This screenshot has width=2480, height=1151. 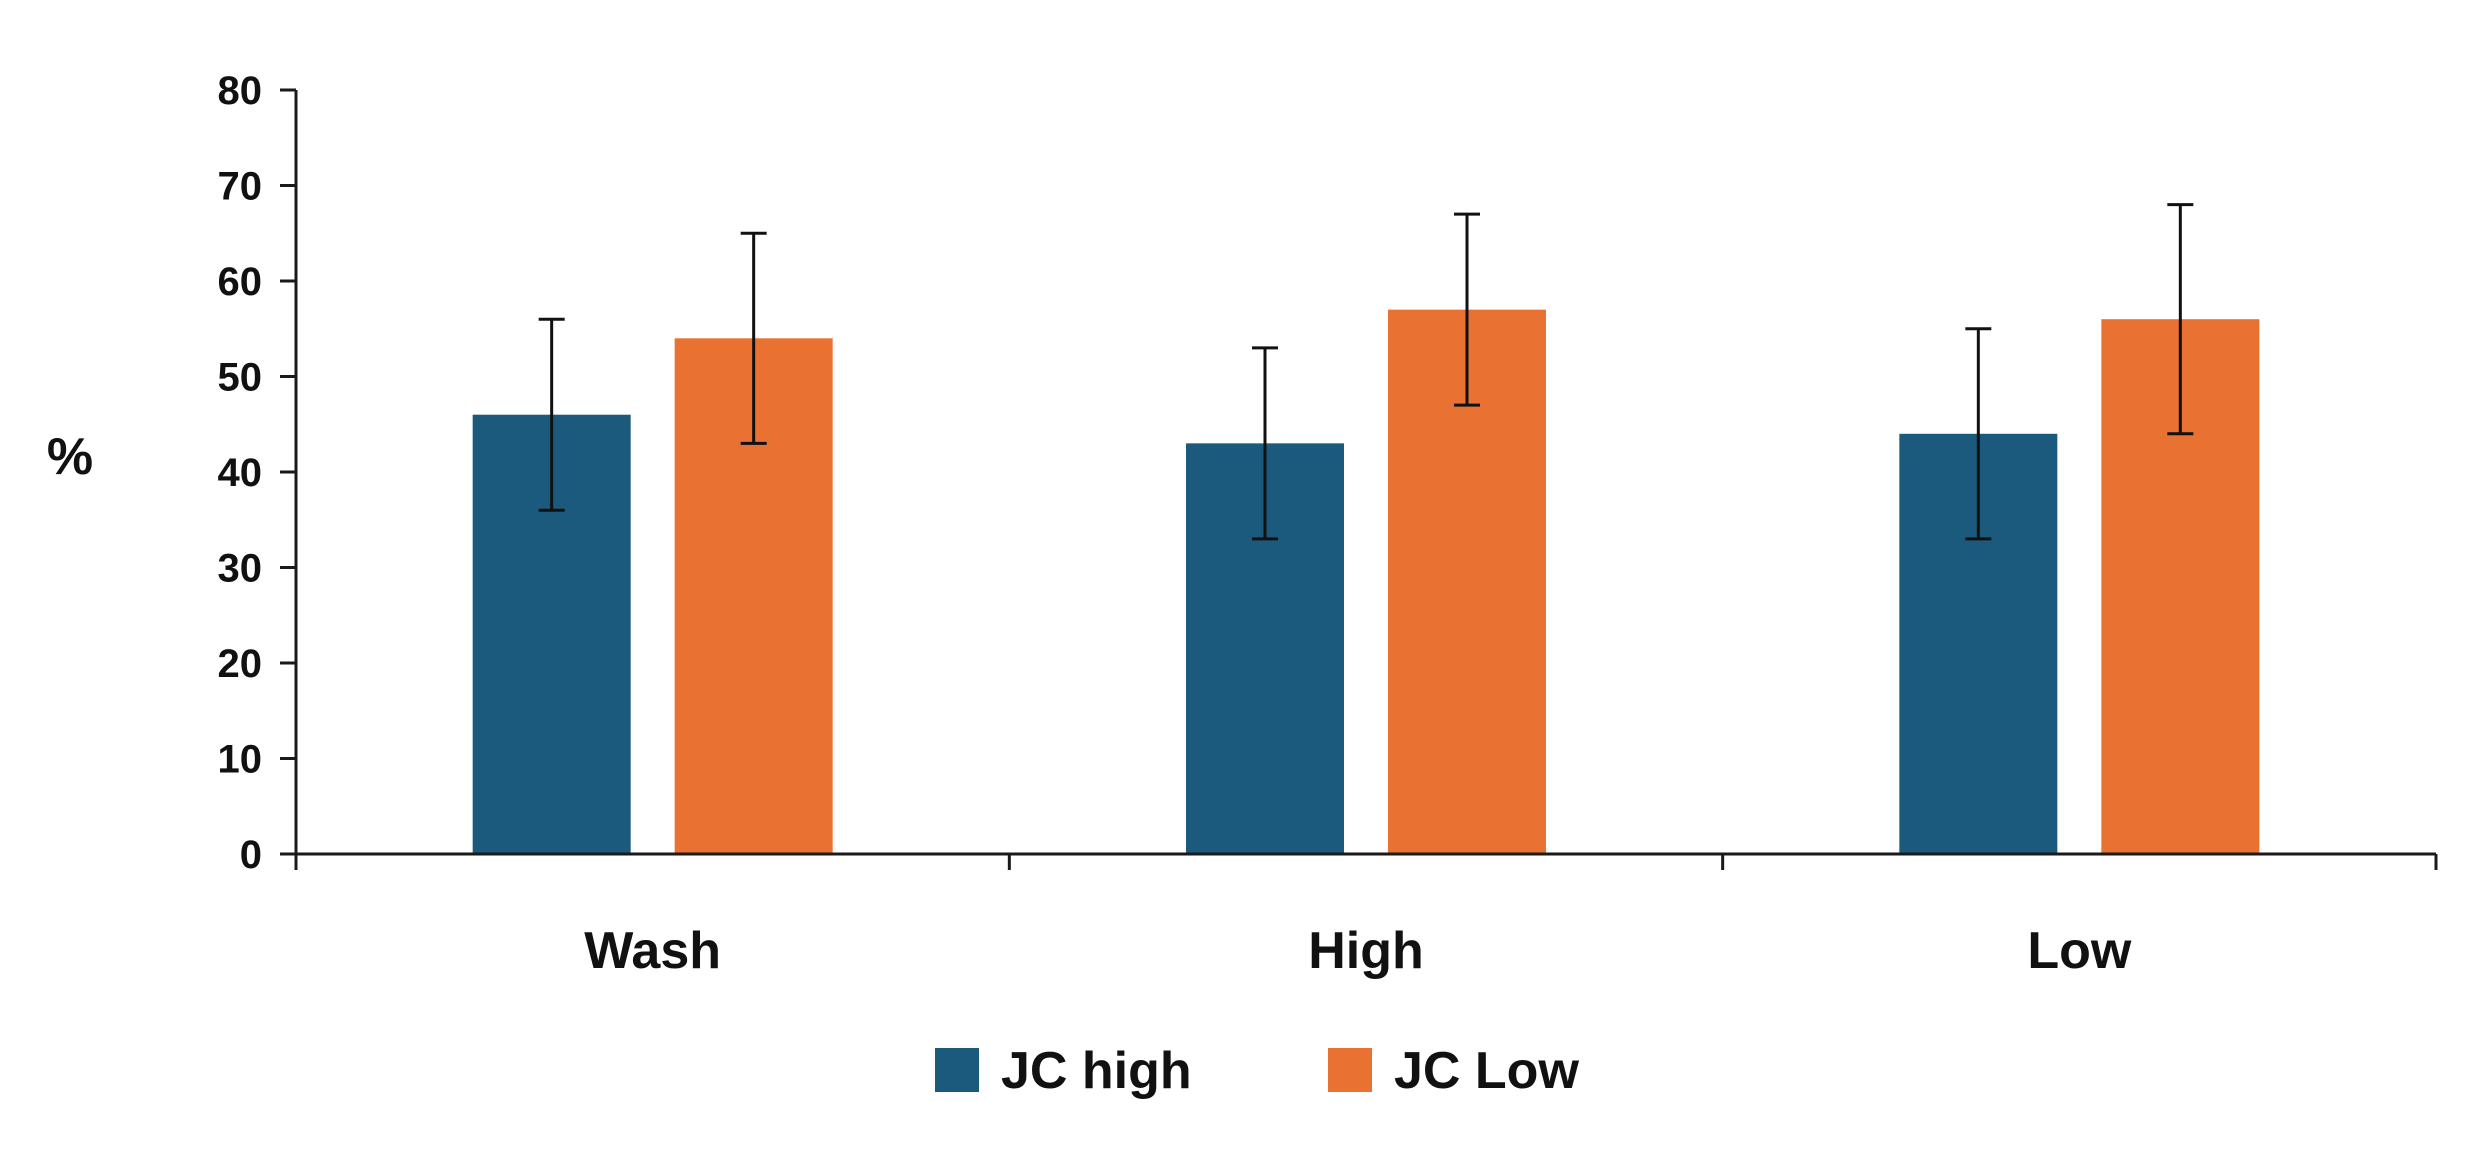 What do you see at coordinates (240, 187) in the screenshot?
I see `y-tick-label: 70` at bounding box center [240, 187].